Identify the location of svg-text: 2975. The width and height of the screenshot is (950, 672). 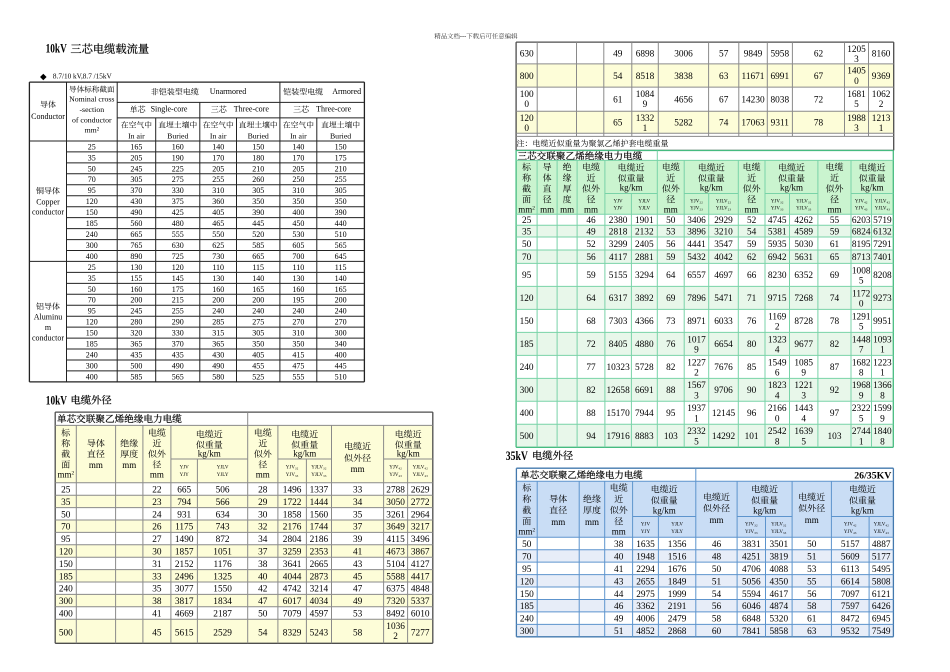
(645, 595).